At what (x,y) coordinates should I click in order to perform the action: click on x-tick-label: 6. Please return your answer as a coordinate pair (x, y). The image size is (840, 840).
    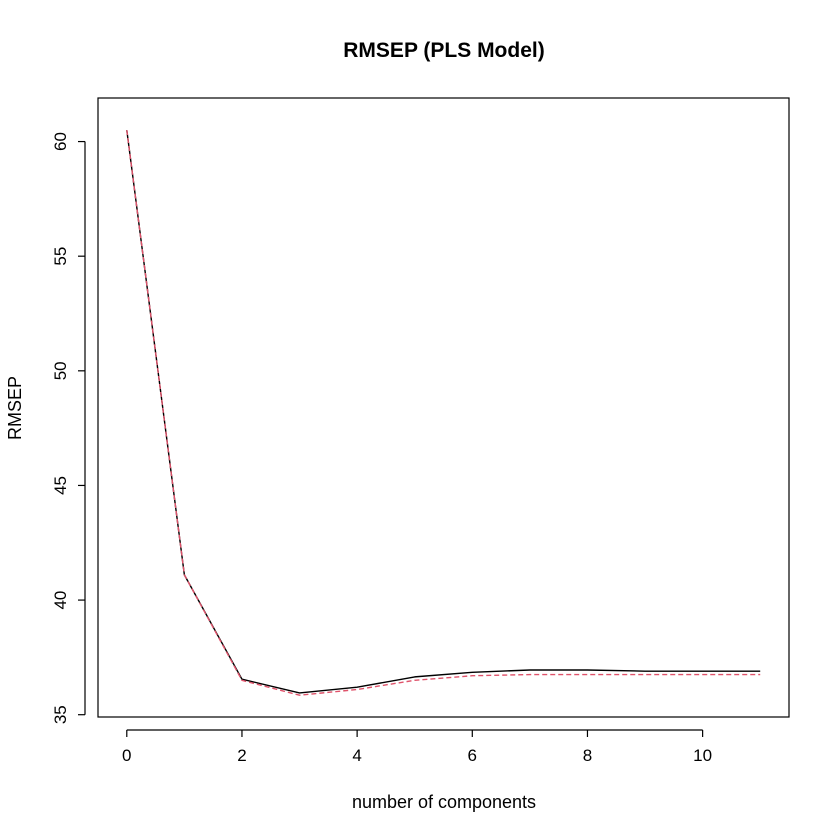
    Looking at the image, I should click on (472, 755).